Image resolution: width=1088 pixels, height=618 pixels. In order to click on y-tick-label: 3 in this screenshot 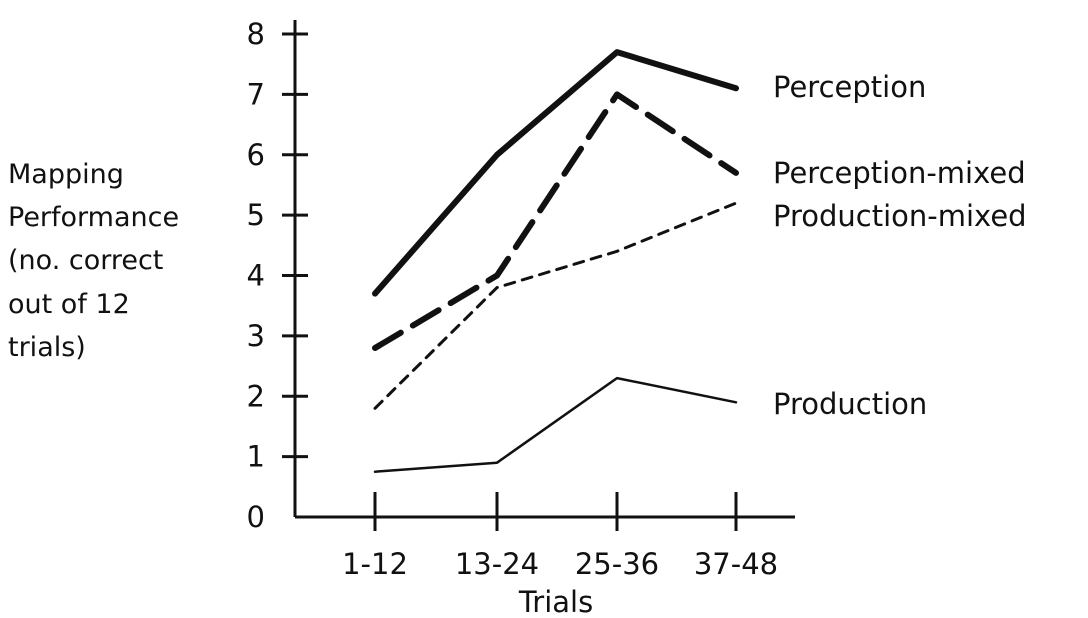, I will do `click(256, 336)`.